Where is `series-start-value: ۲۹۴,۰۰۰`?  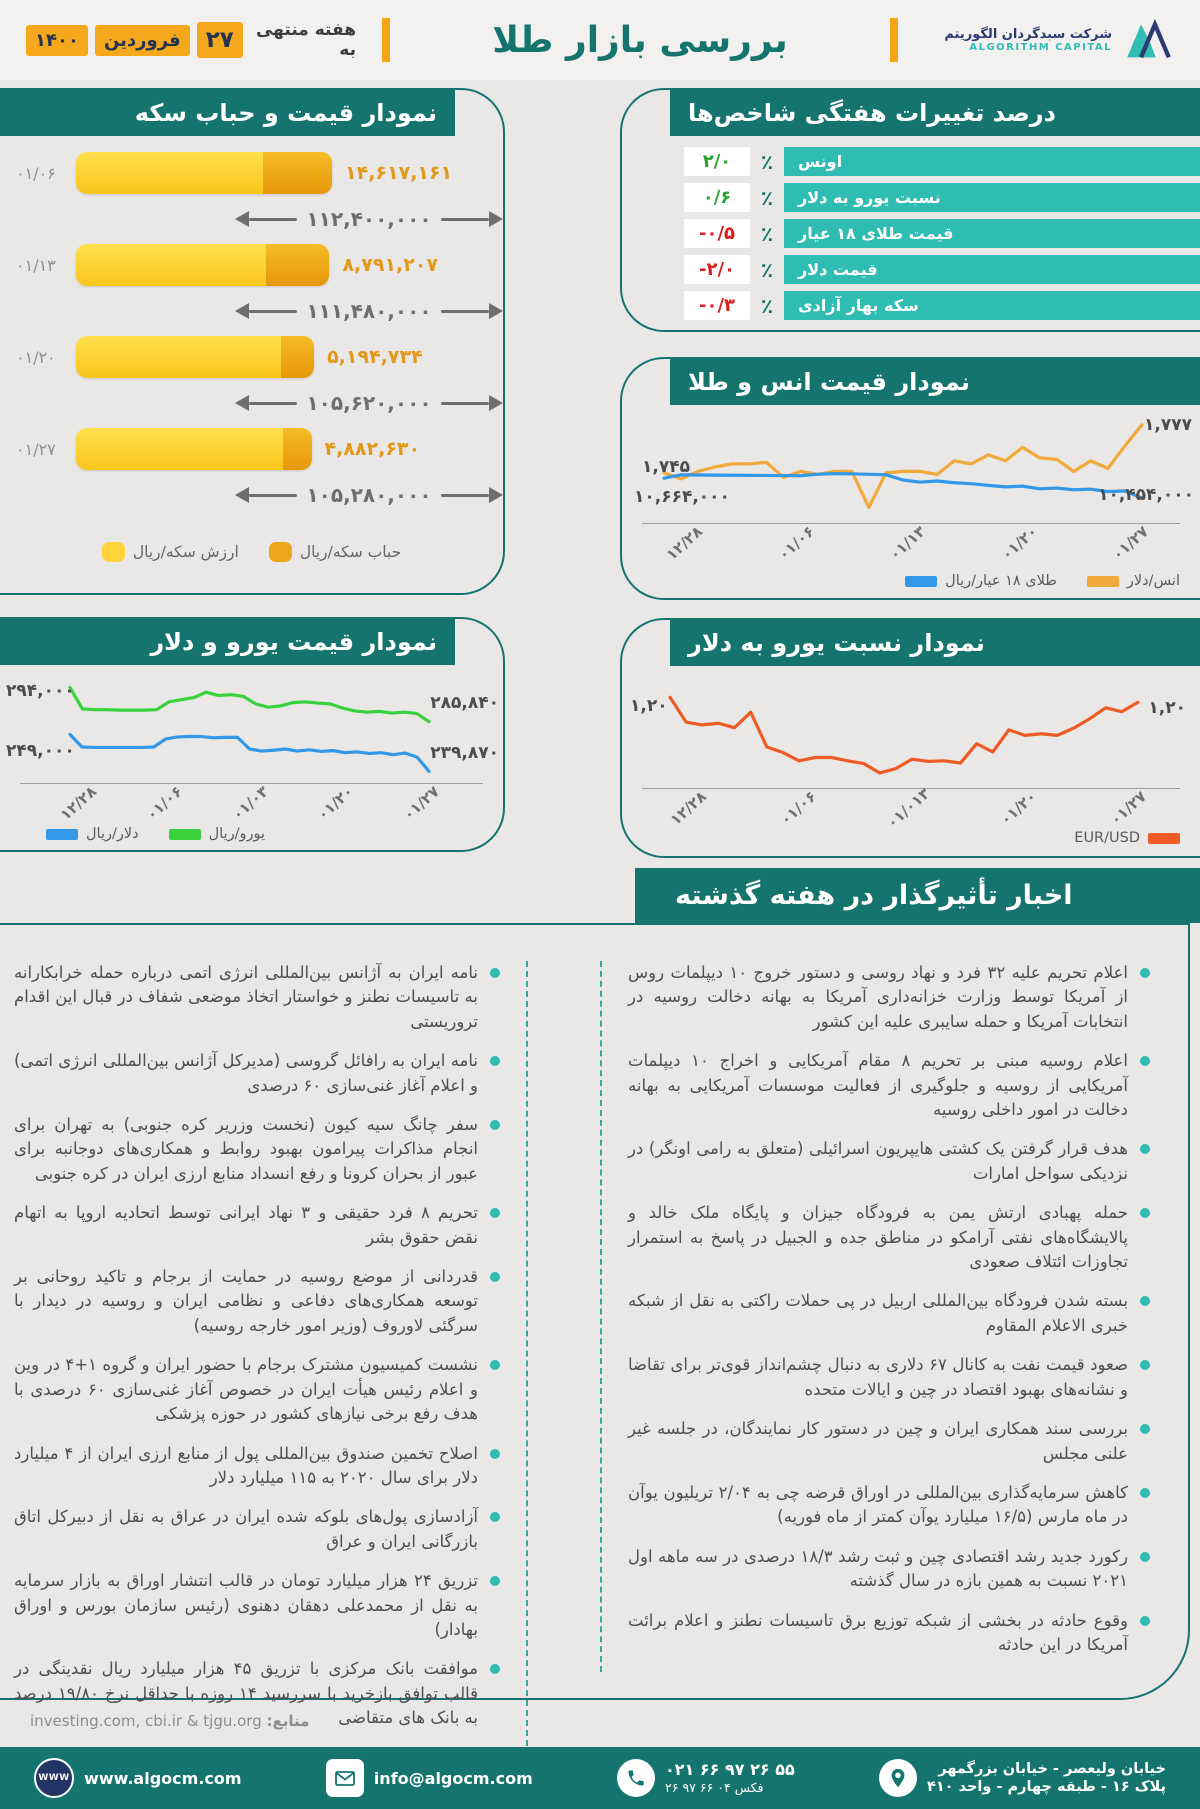 series-start-value: ۲۹۴,۰۰۰ is located at coordinates (40, 691).